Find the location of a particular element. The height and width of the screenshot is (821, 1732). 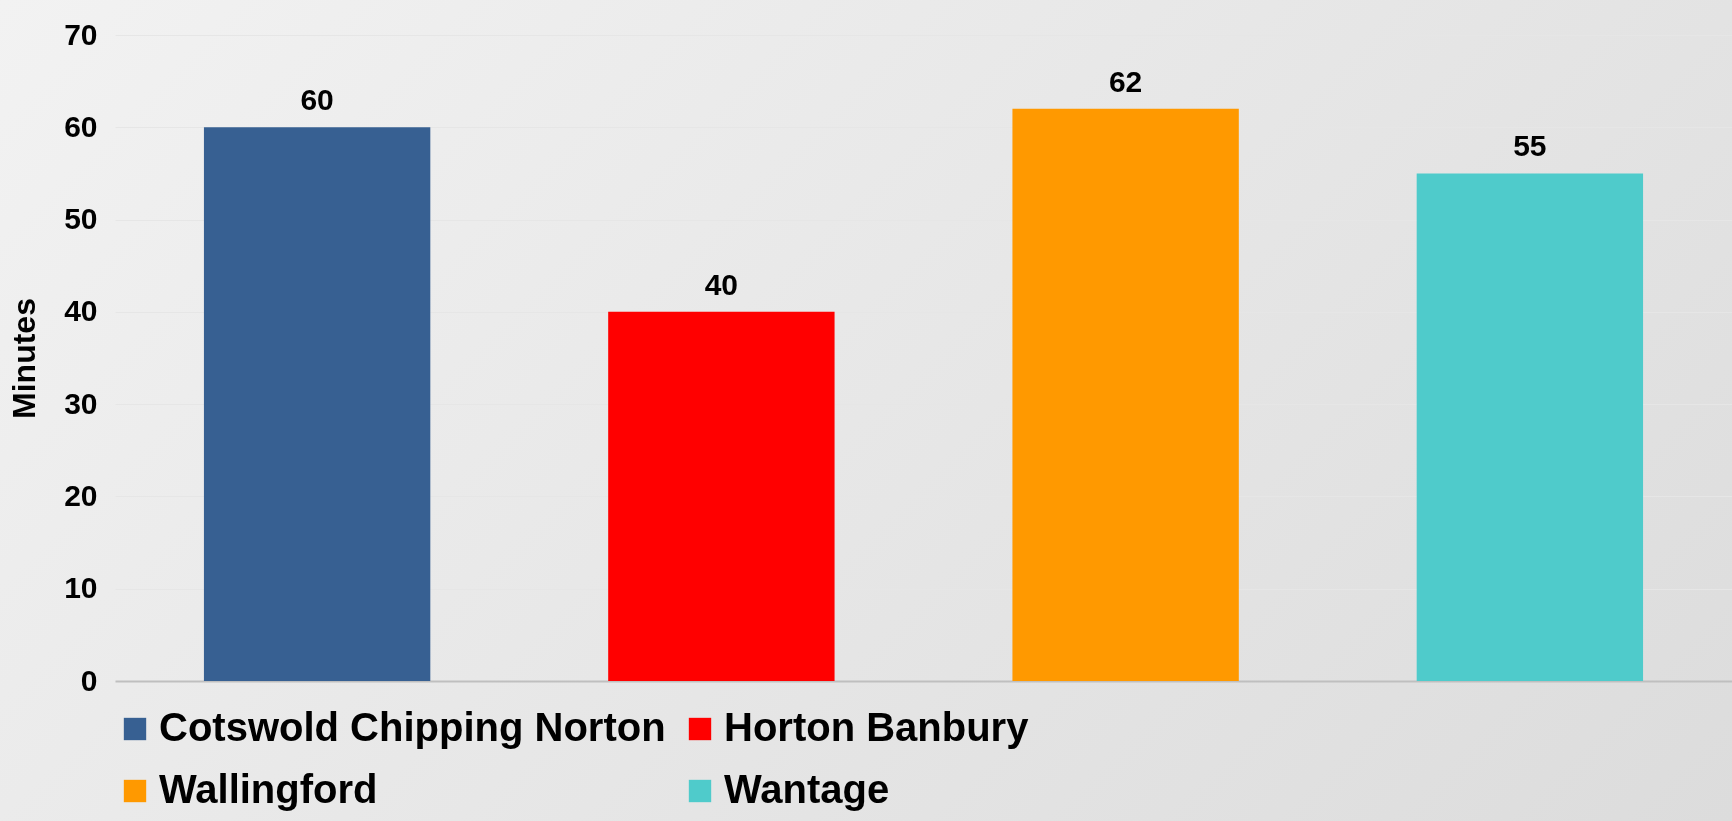

legend-label: Horton Banbury is located at coordinates (877, 727).